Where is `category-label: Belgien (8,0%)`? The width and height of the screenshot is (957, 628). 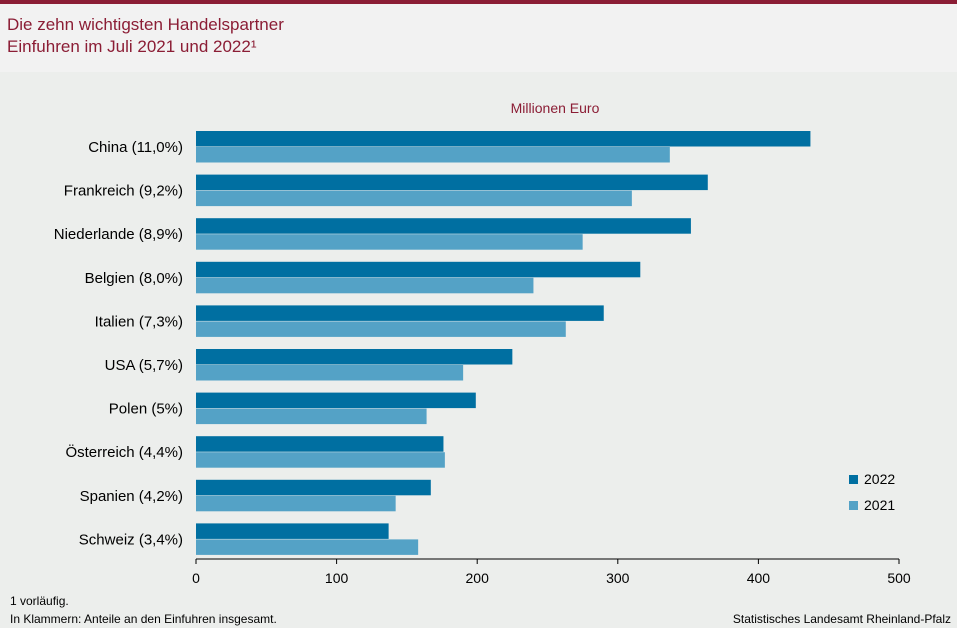
category-label: Belgien (8,0%) is located at coordinates (134, 278).